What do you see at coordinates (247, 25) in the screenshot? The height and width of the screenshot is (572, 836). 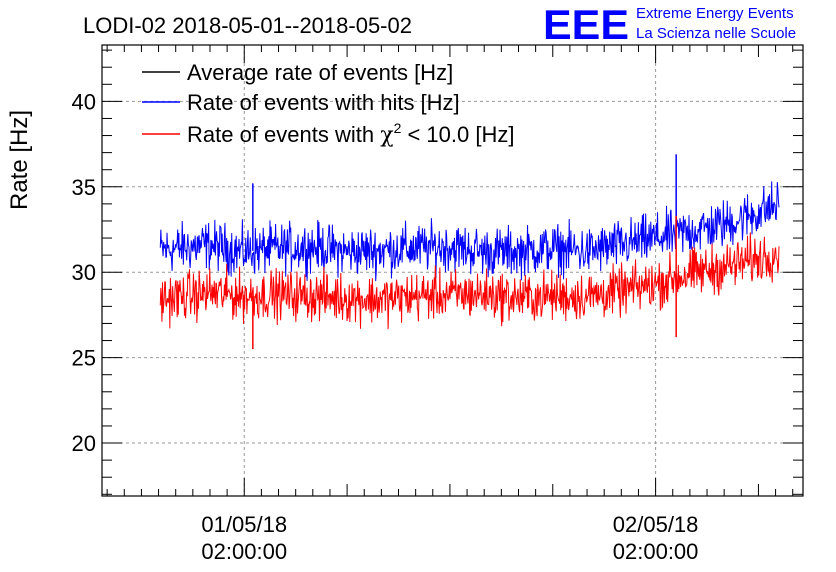 I see `chart-title: LODI-02 2018-05-01--2018-05-02` at bounding box center [247, 25].